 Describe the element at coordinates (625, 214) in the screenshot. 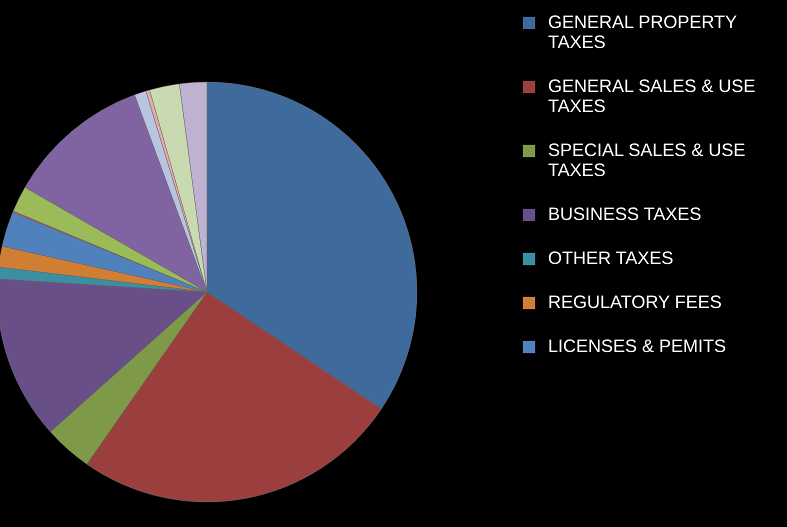

I see `legend-label: BUSINESS TAXES` at that location.